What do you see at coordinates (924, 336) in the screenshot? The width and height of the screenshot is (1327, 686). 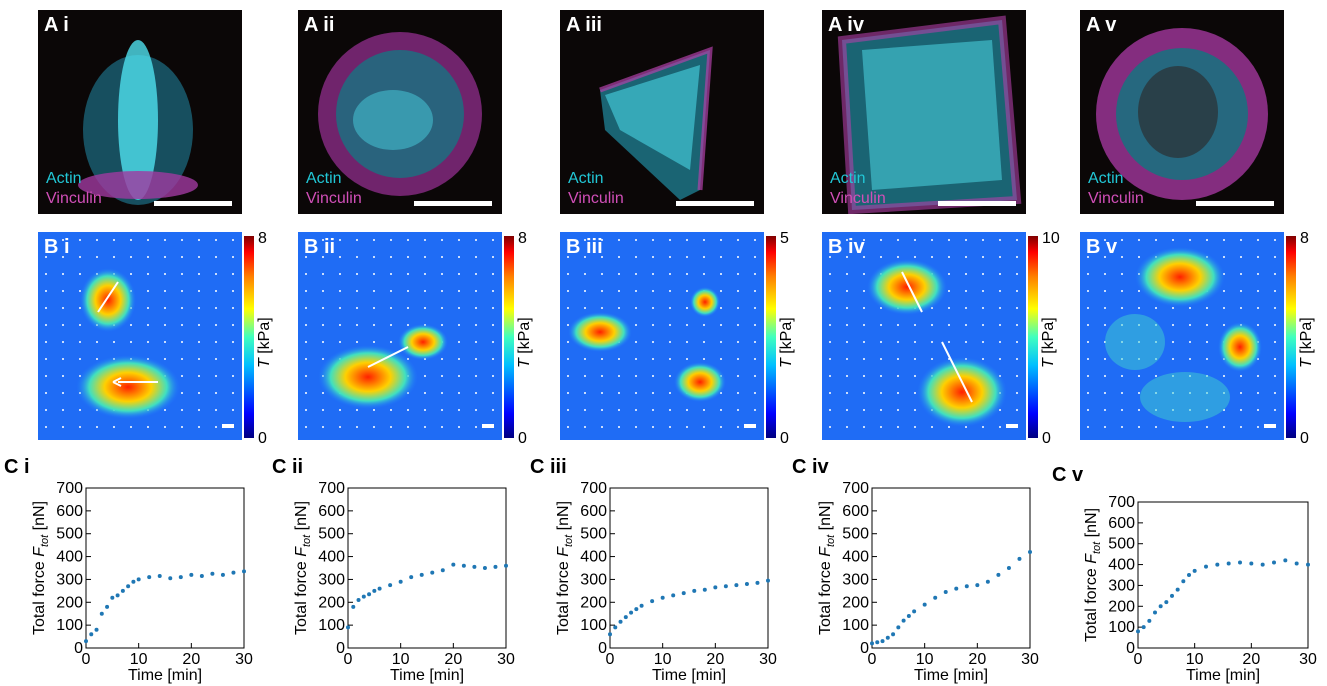 I see `traction-heatmap` at bounding box center [924, 336].